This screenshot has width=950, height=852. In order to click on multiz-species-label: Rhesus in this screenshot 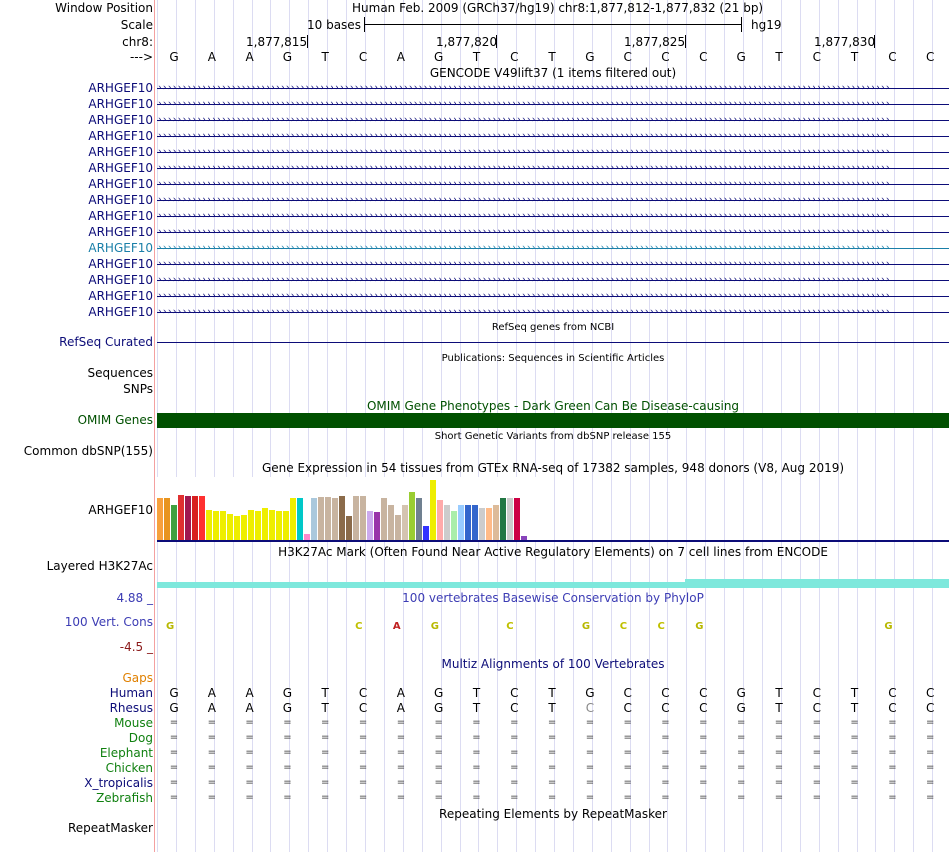, I will do `click(131, 708)`.